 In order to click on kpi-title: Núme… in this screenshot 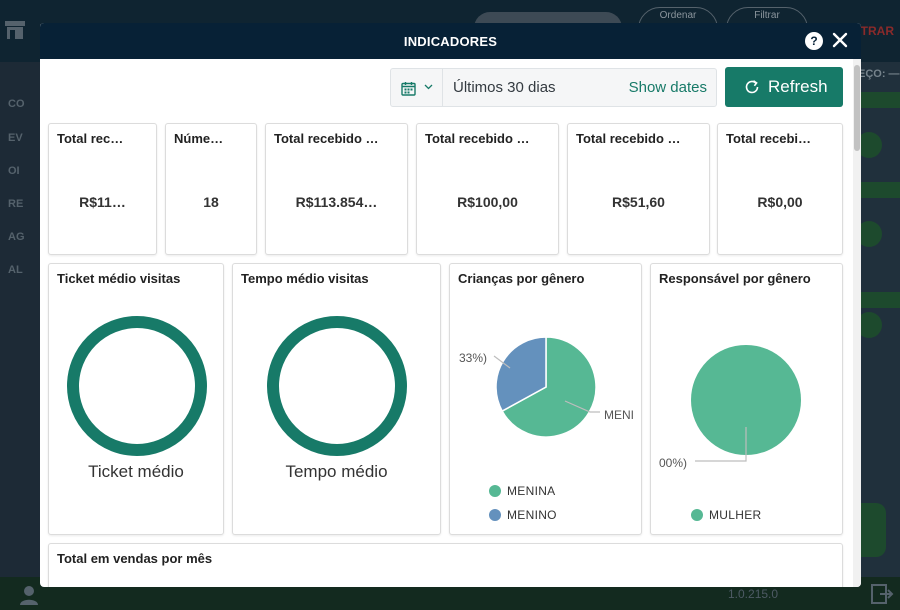, I will do `click(199, 138)`.